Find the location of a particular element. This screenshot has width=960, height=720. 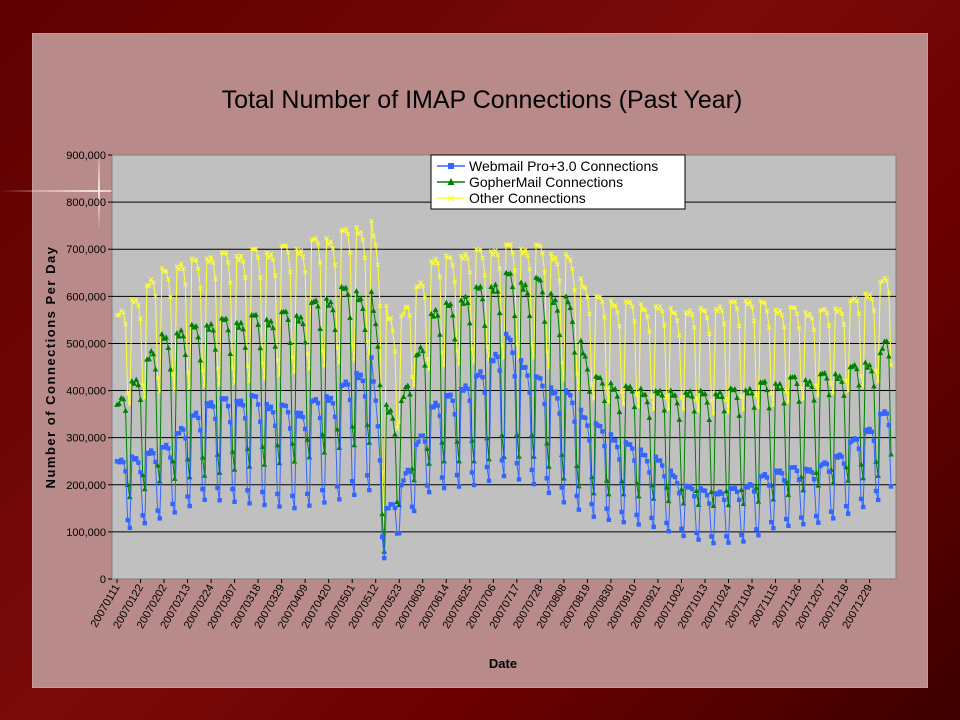

y-tick-label: 400,000 is located at coordinates (86, 392).